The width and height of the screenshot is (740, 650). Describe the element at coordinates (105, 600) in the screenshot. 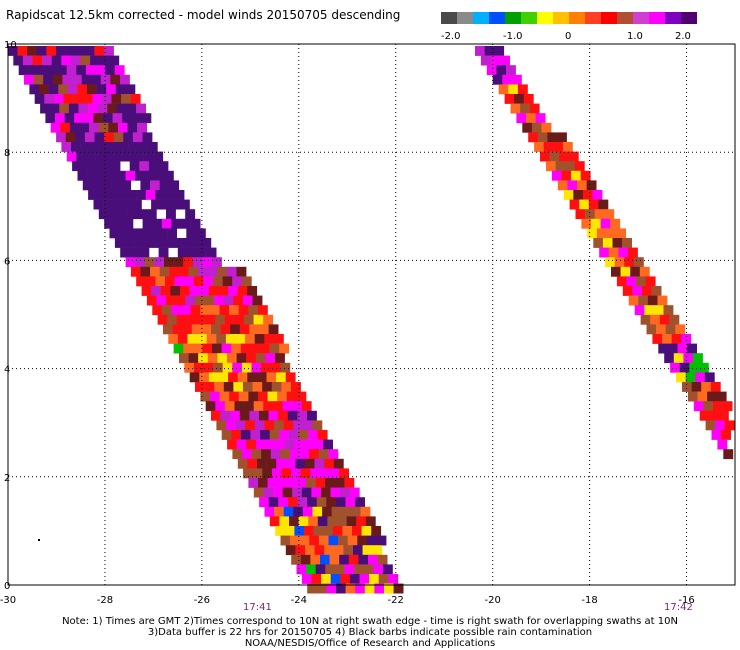

I see `x-tick-label: -28` at that location.